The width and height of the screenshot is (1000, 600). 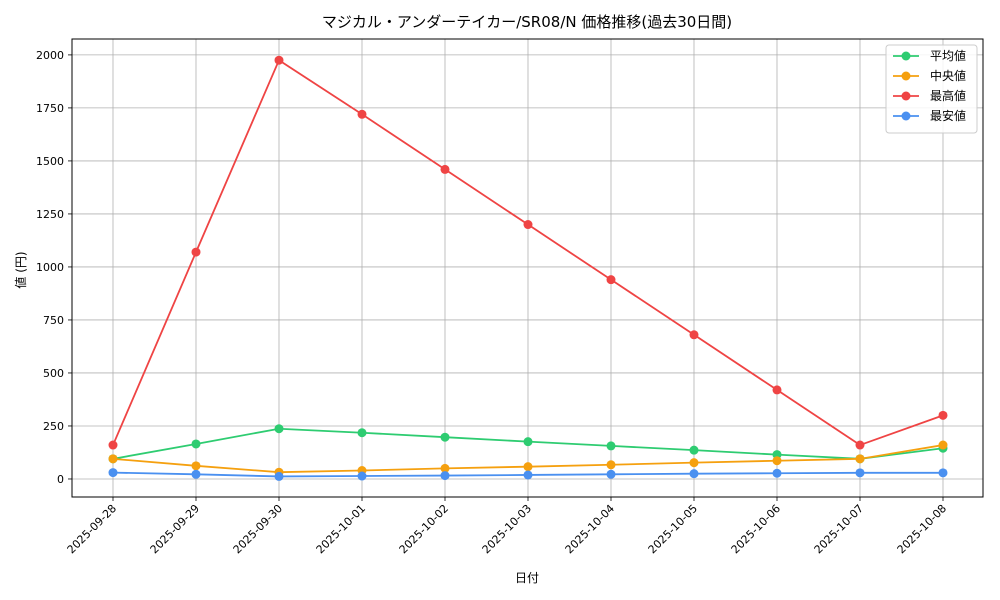 I want to click on x-tick-label: 2025-10-07, so click(x=839, y=529).